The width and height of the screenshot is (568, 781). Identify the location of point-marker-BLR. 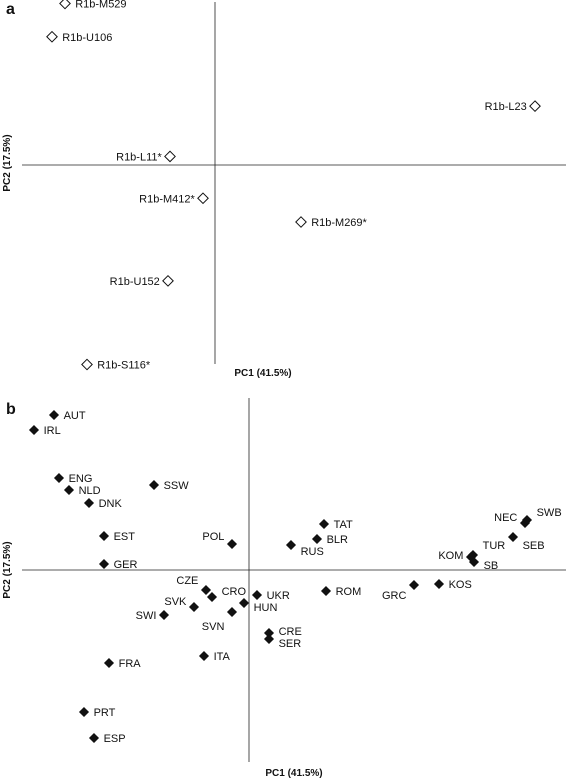
(317, 539).